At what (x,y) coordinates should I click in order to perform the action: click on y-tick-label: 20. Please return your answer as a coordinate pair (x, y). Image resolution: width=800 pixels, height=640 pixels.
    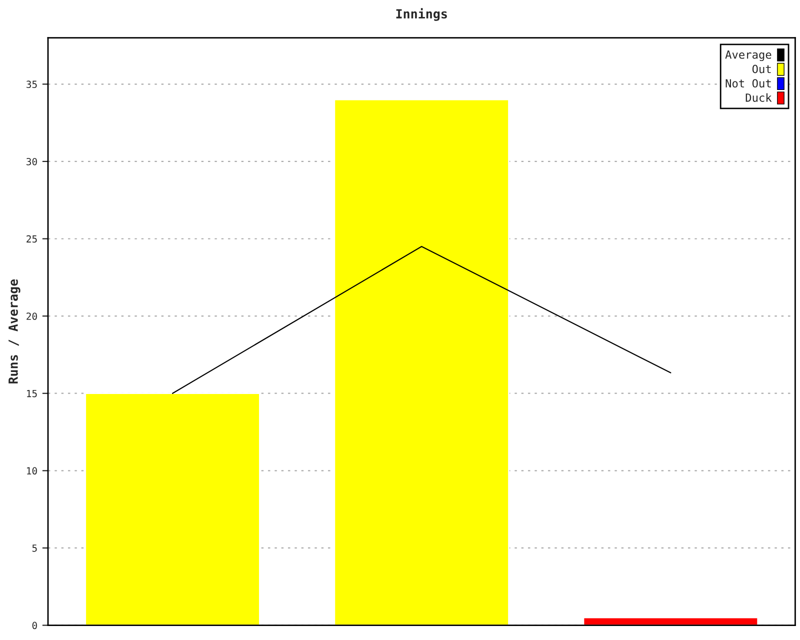
    Looking at the image, I should click on (31, 316).